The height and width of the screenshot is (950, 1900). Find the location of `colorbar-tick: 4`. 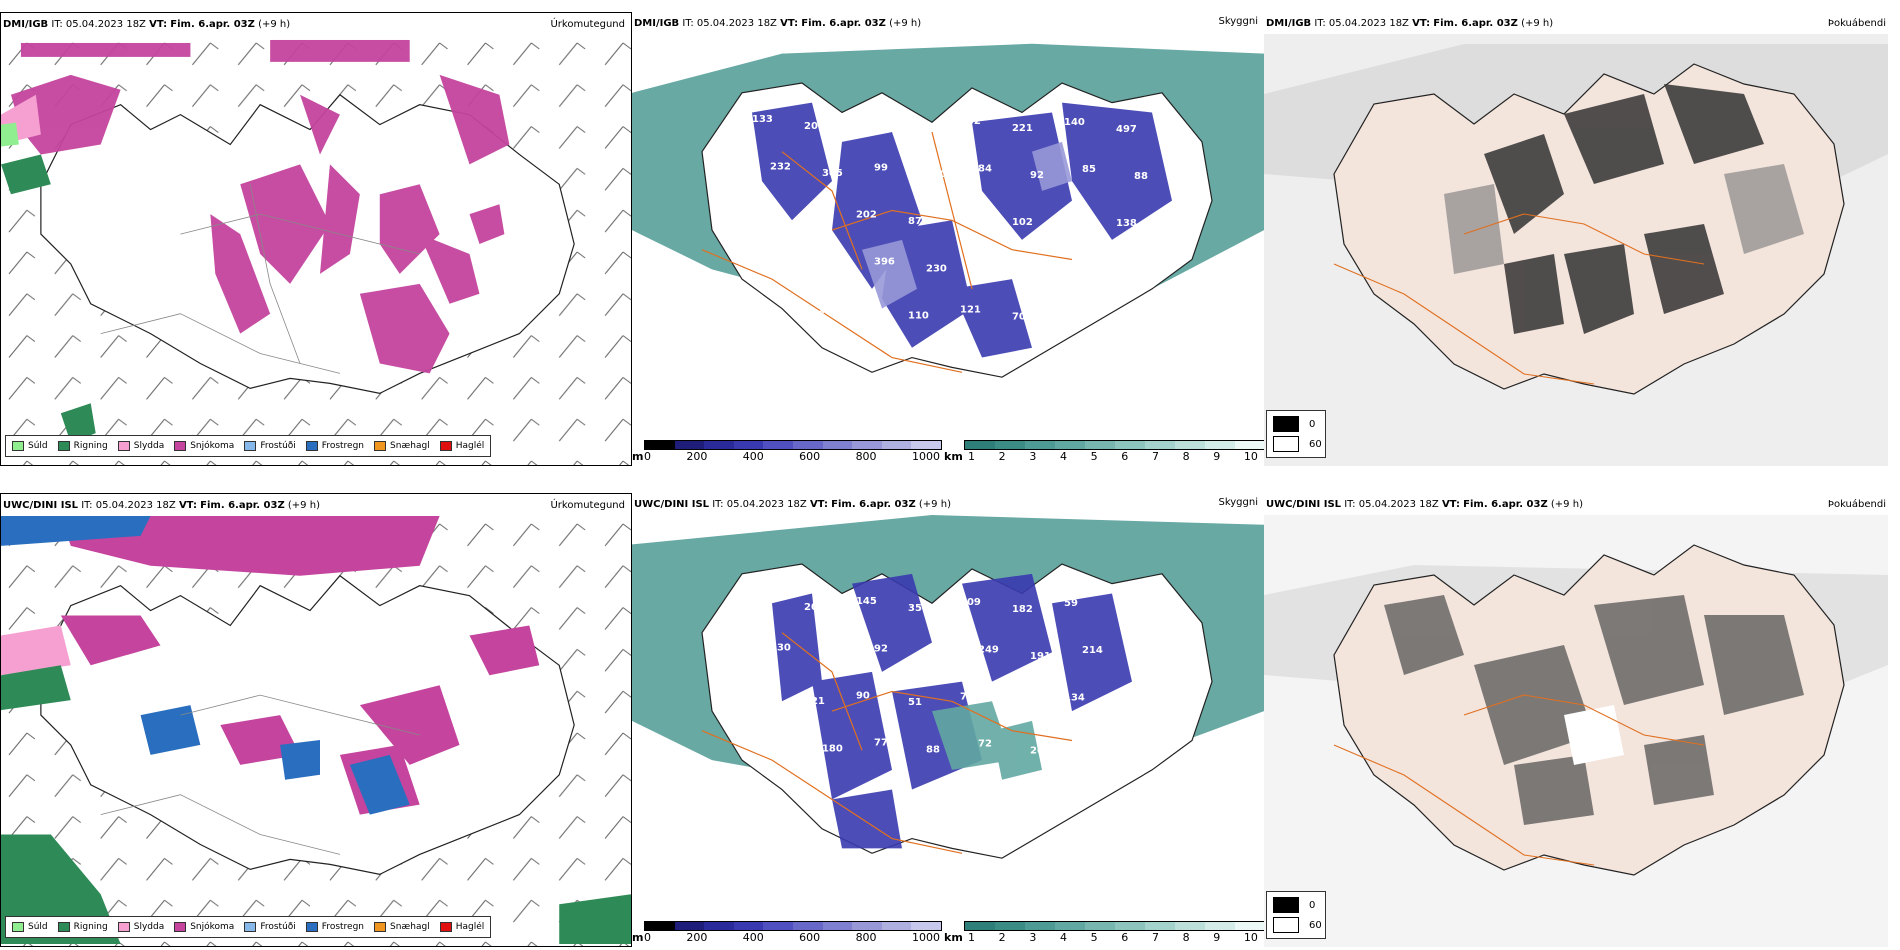

colorbar-tick: 4 is located at coordinates (1063, 937).